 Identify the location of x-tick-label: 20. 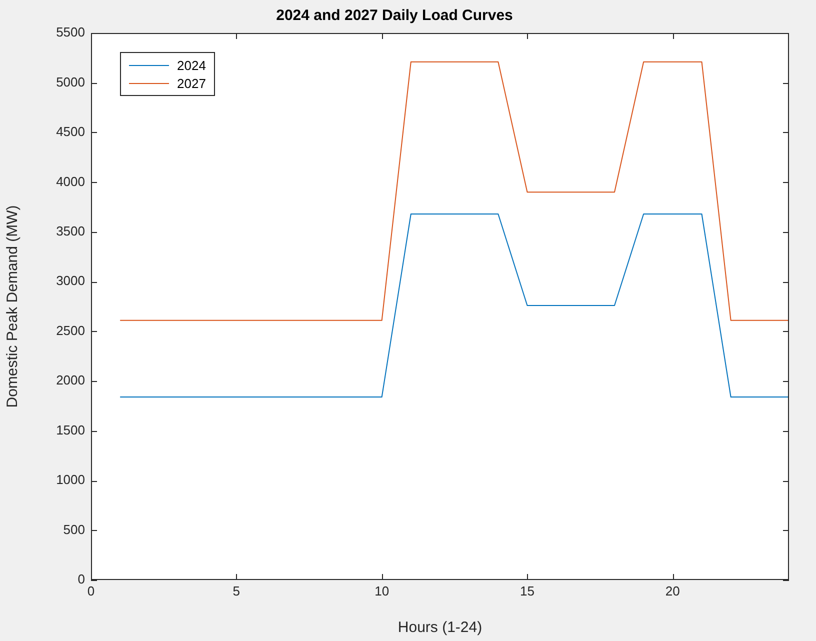
(672, 590).